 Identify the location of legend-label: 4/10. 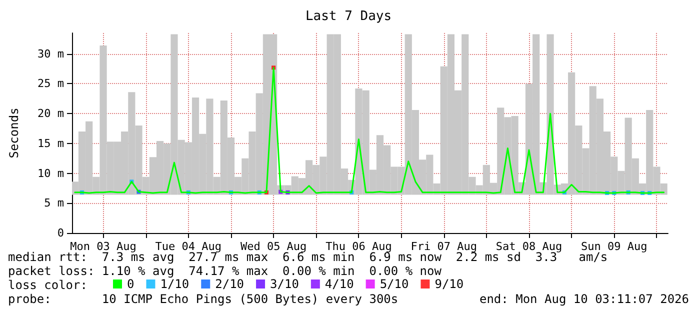
(339, 284).